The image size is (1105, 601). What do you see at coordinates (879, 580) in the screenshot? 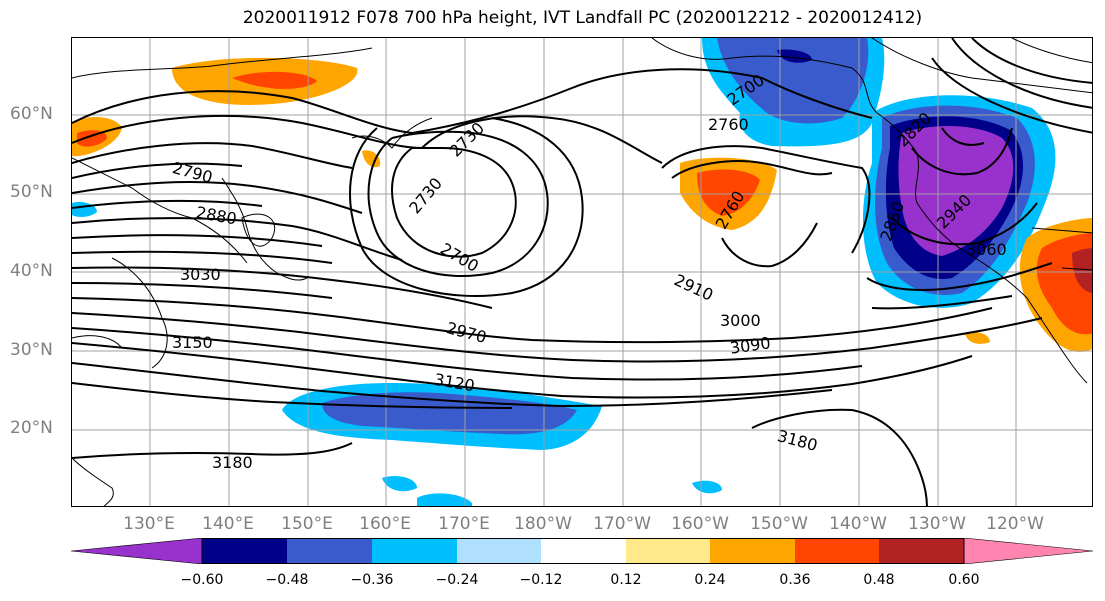
I see `colorbar-tick: 0.48` at bounding box center [879, 580].